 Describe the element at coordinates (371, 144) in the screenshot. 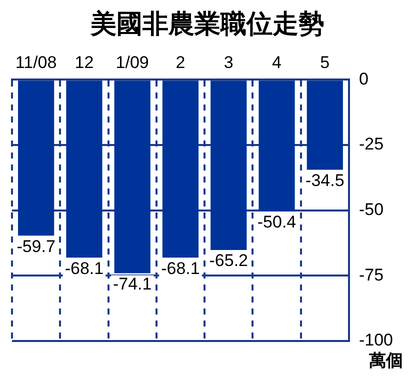

I see `y-tick-label: -25` at that location.